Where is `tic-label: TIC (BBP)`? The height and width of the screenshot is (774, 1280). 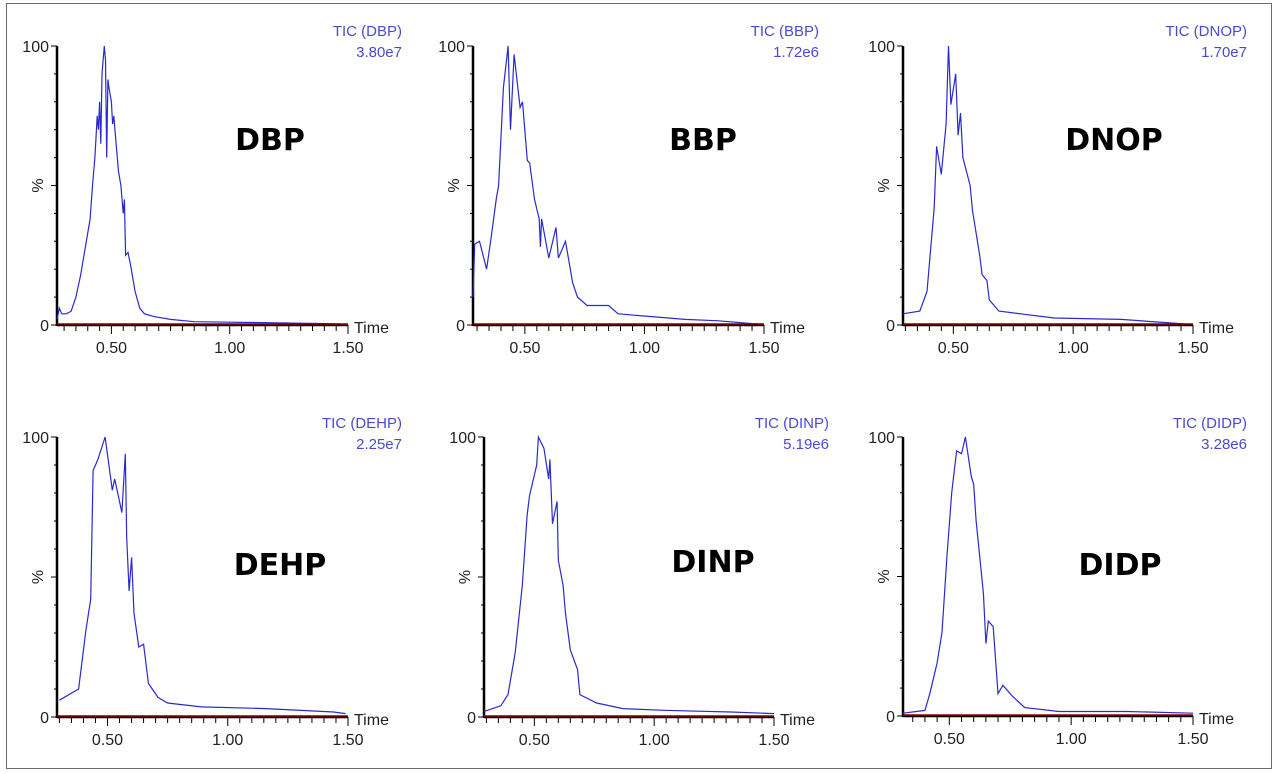
tic-label: TIC (BBP) is located at coordinates (785, 31).